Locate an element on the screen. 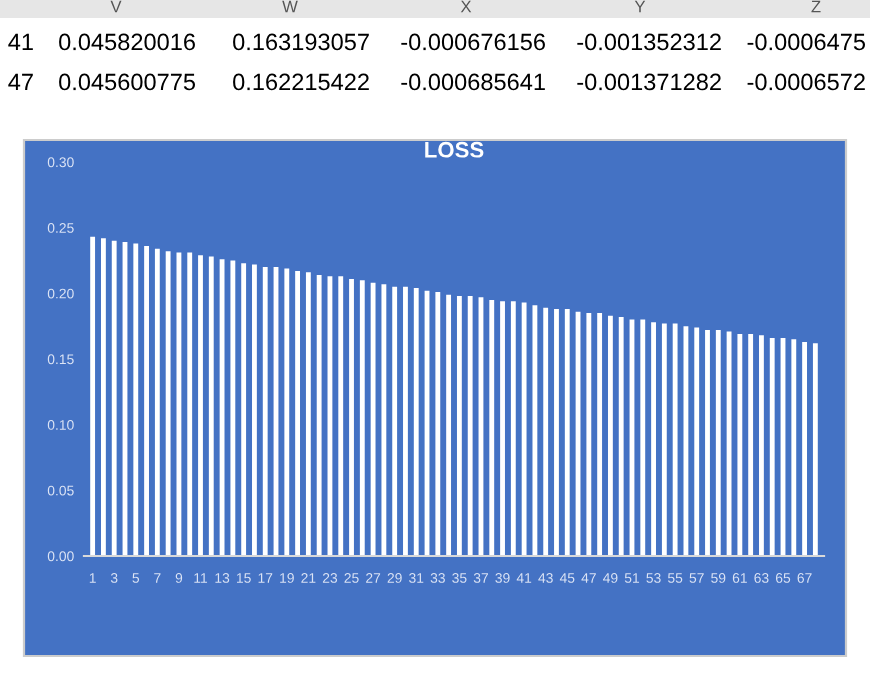 Image resolution: width=870 pixels, height=690 pixels. text: 41 is located at coordinates (20, 42).